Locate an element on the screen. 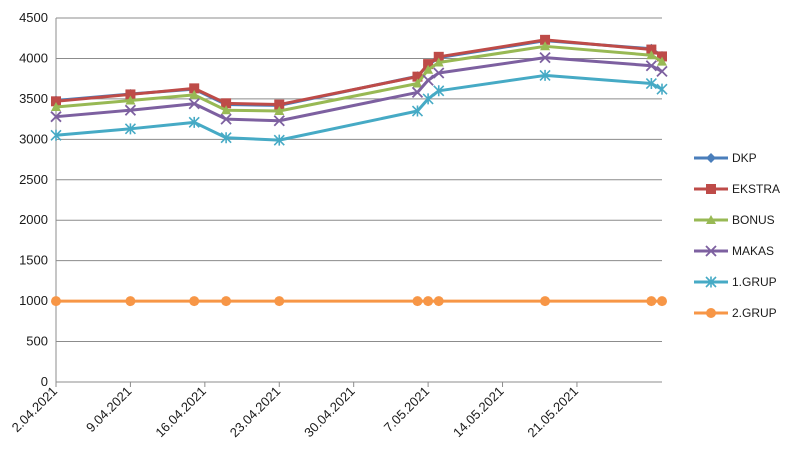 The height and width of the screenshot is (469, 800). series-2-grup is located at coordinates (359, 301).